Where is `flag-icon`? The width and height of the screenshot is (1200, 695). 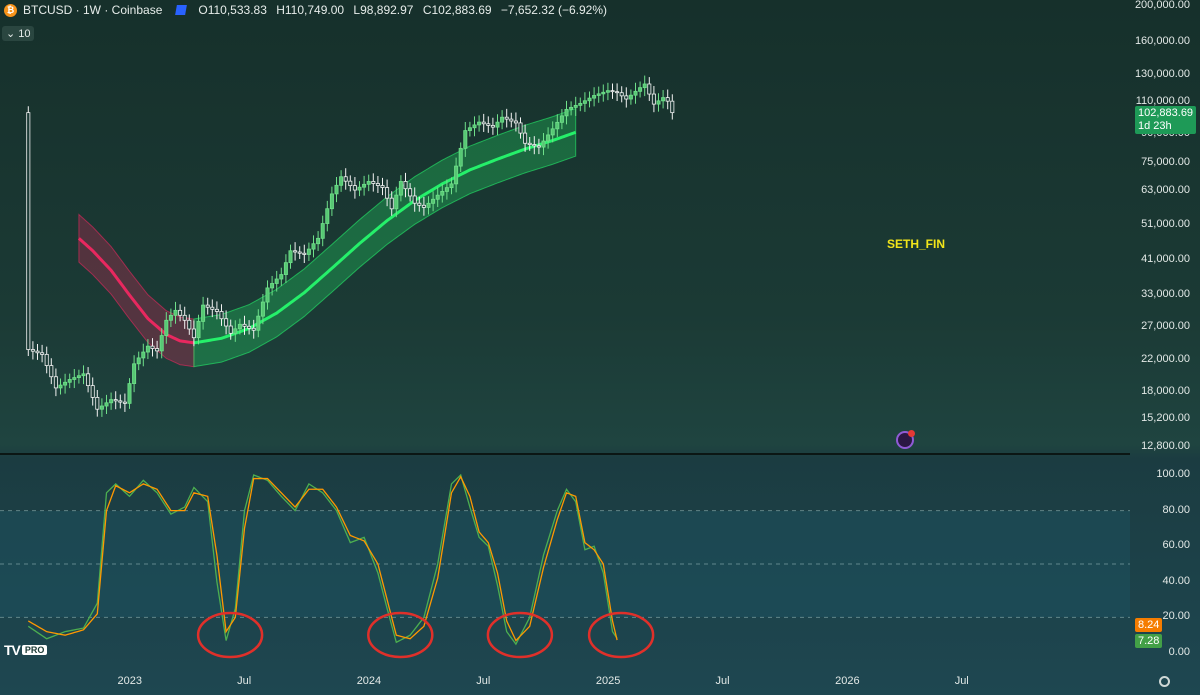 flag-icon is located at coordinates (181, 10).